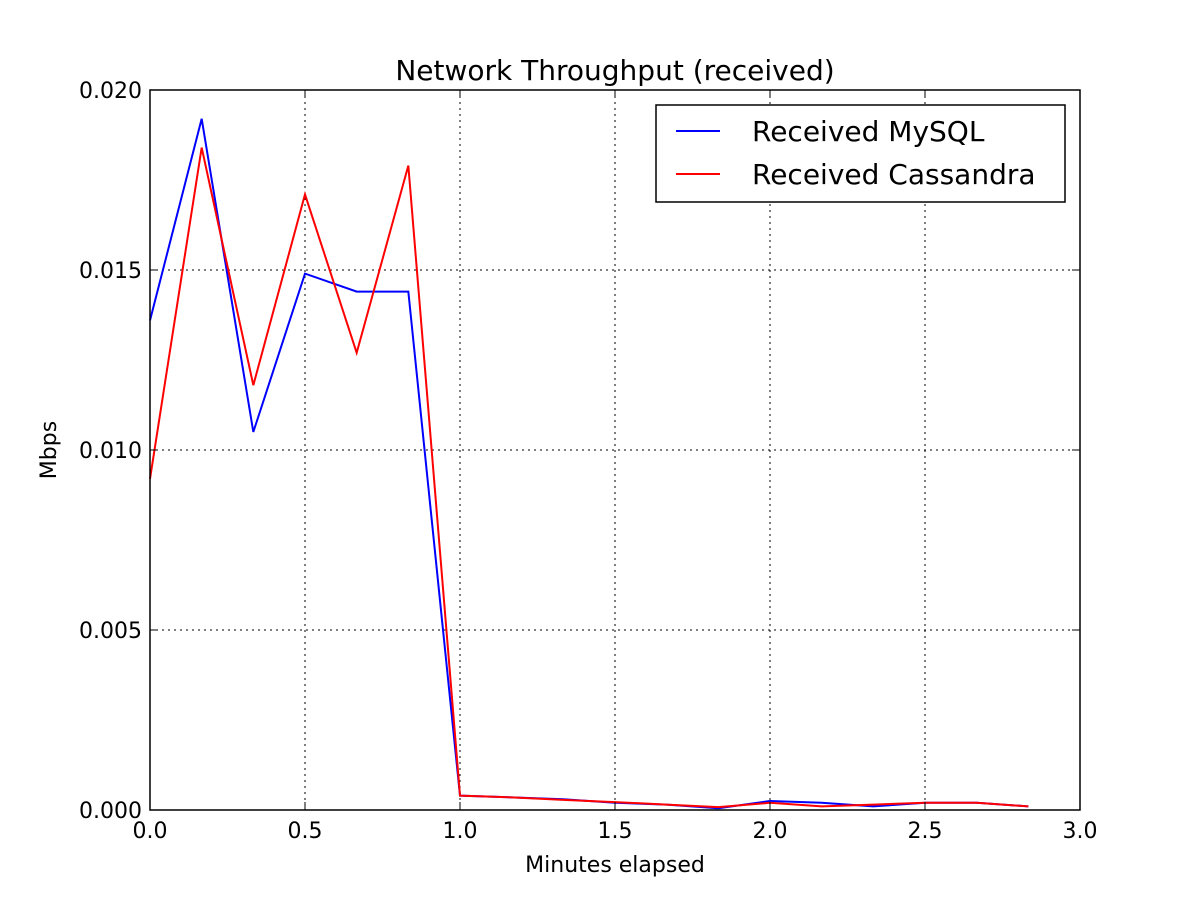 Image resolution: width=1200 pixels, height=900 pixels. Describe the element at coordinates (305, 831) in the screenshot. I see `x-tick-label: 0.5` at that location.